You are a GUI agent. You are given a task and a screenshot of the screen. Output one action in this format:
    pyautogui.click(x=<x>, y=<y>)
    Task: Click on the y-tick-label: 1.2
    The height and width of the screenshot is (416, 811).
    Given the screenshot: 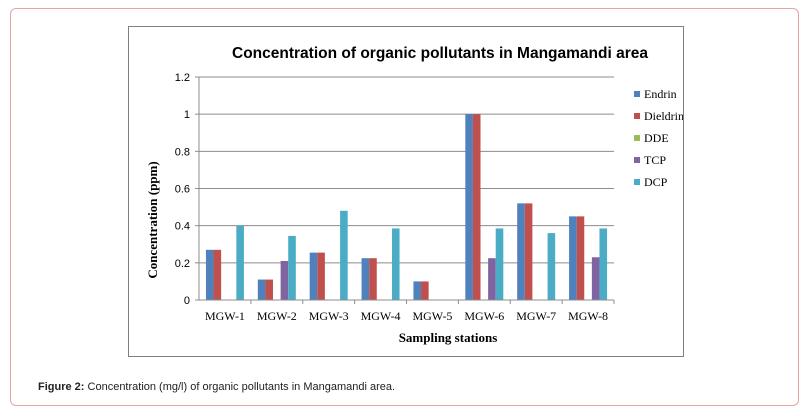 What is the action you would take?
    pyautogui.click(x=182, y=78)
    